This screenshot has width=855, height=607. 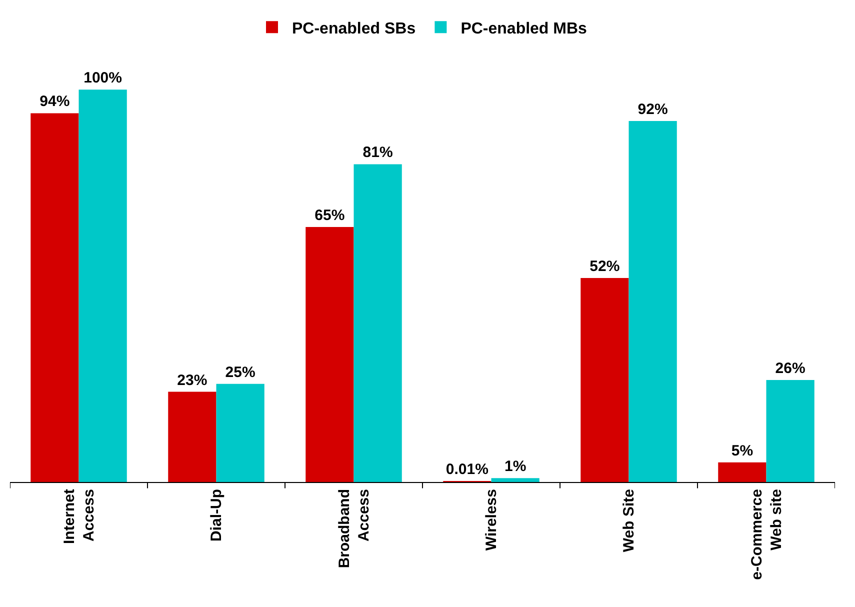 I want to click on data-label: 81%, so click(x=377, y=153).